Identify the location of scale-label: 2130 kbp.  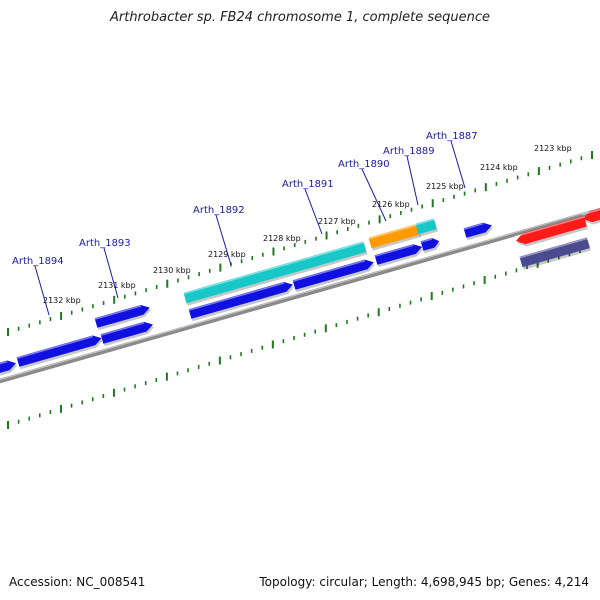
(172, 270).